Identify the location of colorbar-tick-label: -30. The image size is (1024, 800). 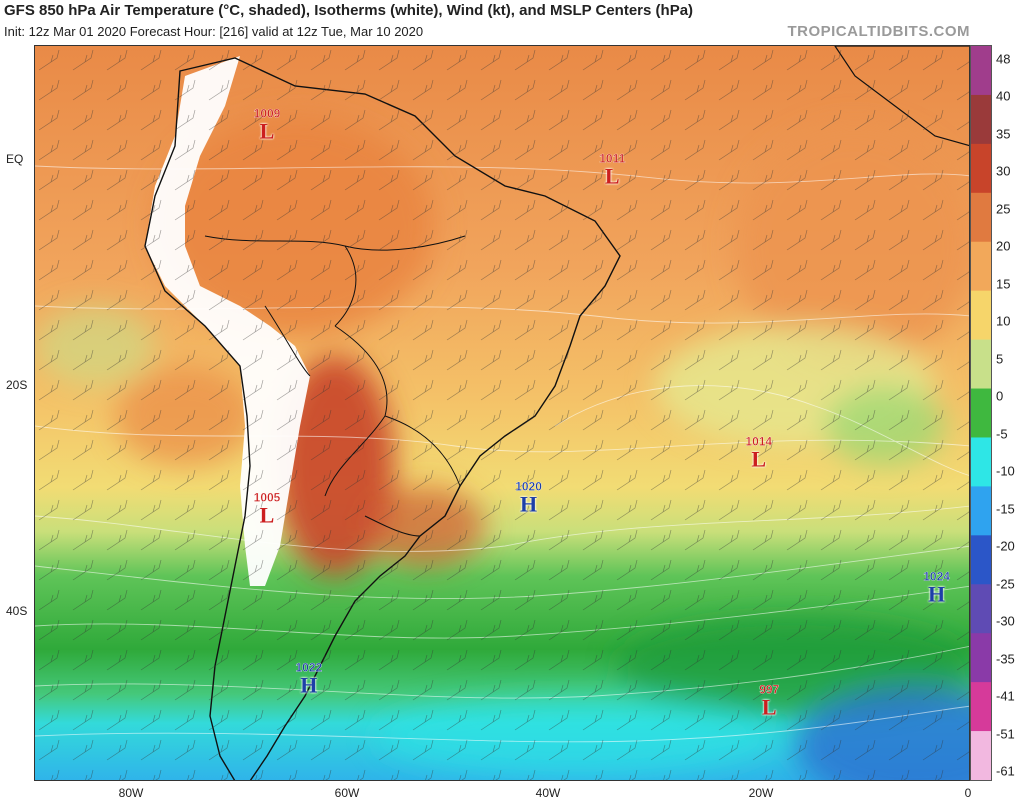
(1005, 621).